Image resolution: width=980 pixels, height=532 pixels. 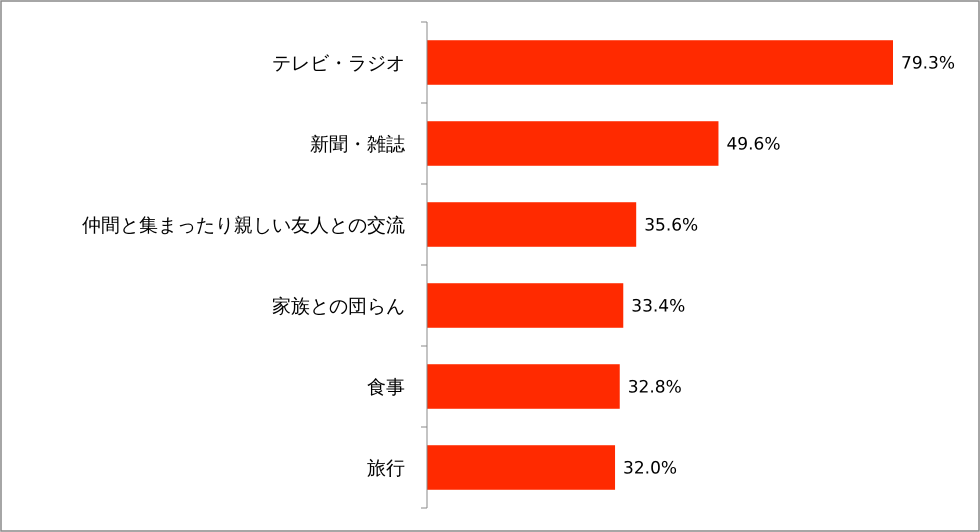 What do you see at coordinates (655, 388) in the screenshot?
I see `data-label: 32.8%` at bounding box center [655, 388].